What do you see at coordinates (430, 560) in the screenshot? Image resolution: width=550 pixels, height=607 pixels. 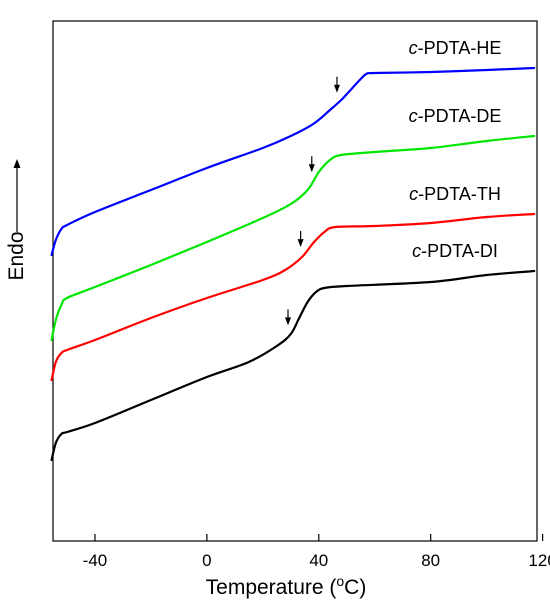 I see `x-tick-label: 80` at bounding box center [430, 560].